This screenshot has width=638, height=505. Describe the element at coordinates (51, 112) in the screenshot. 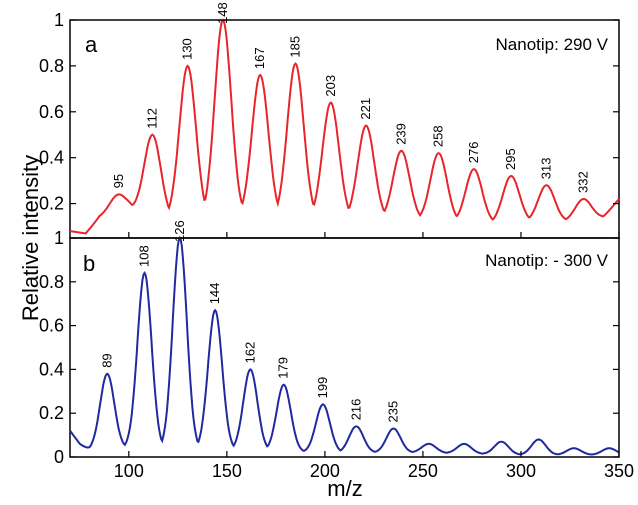

I see `panel-a-y-tick-label: 0.6` at that location.